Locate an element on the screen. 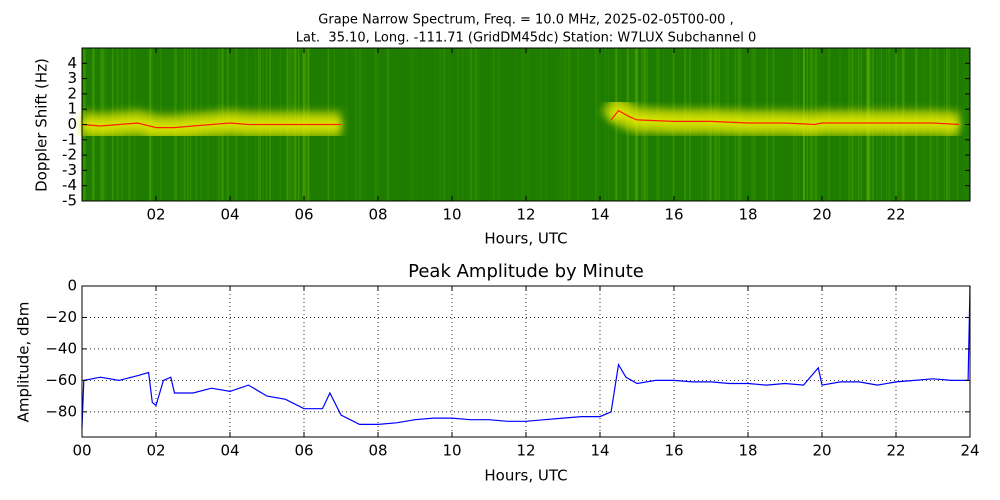 The width and height of the screenshot is (1000, 500). y-tick-label: -4 is located at coordinates (69, 185).